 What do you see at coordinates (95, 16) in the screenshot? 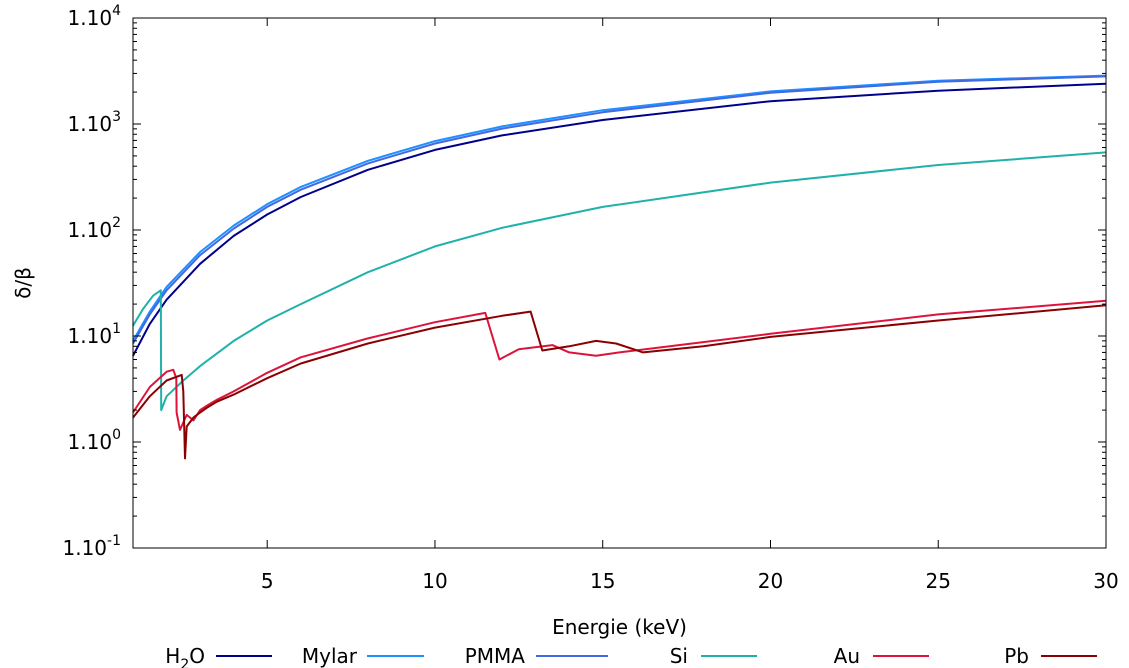
I see `y-tick-label: 1.104` at bounding box center [95, 16].